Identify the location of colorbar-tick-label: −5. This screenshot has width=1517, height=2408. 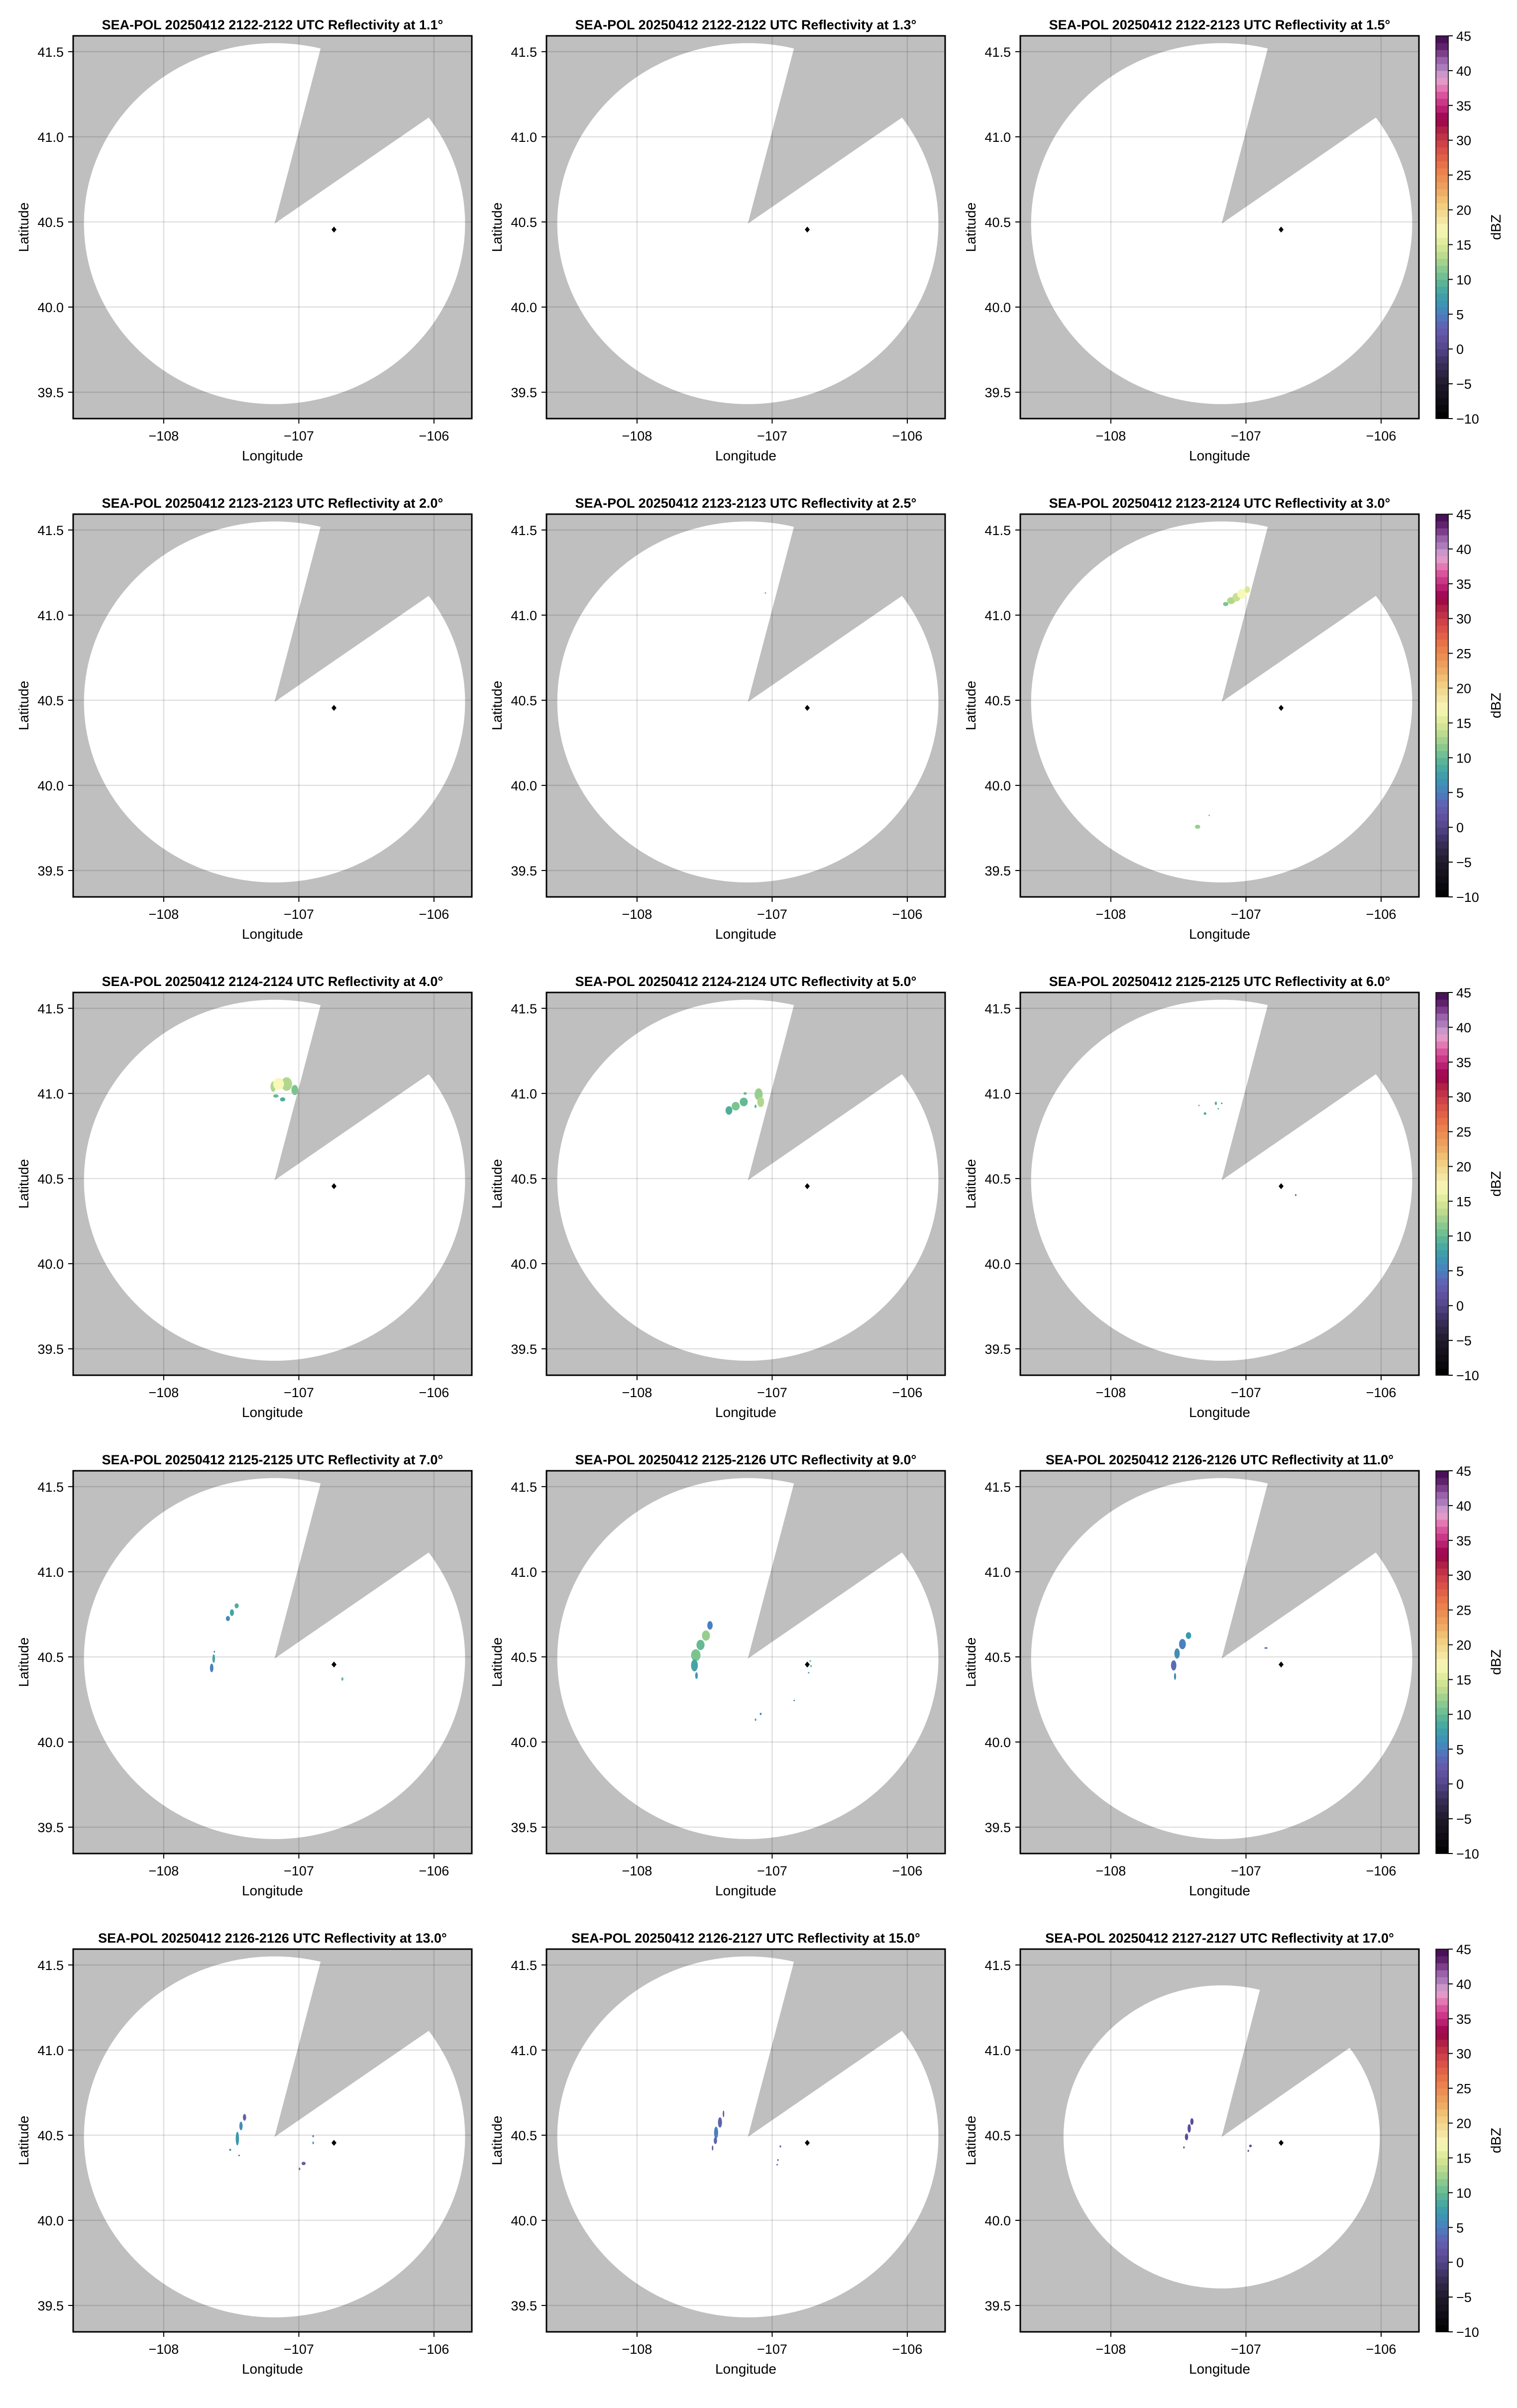
(1464, 1820).